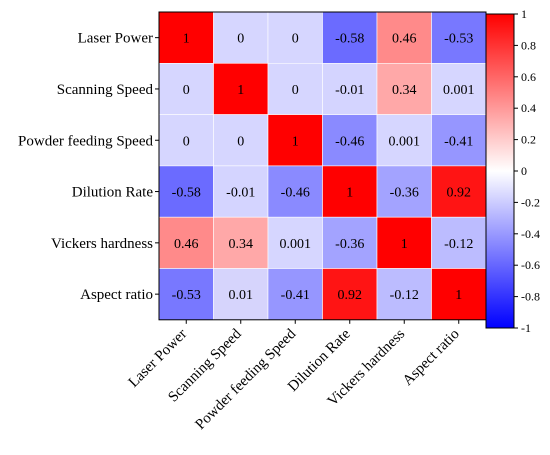 The image size is (550, 455). What do you see at coordinates (102, 244) in the screenshot?
I see `y-tick-label: Vickers hardness` at bounding box center [102, 244].